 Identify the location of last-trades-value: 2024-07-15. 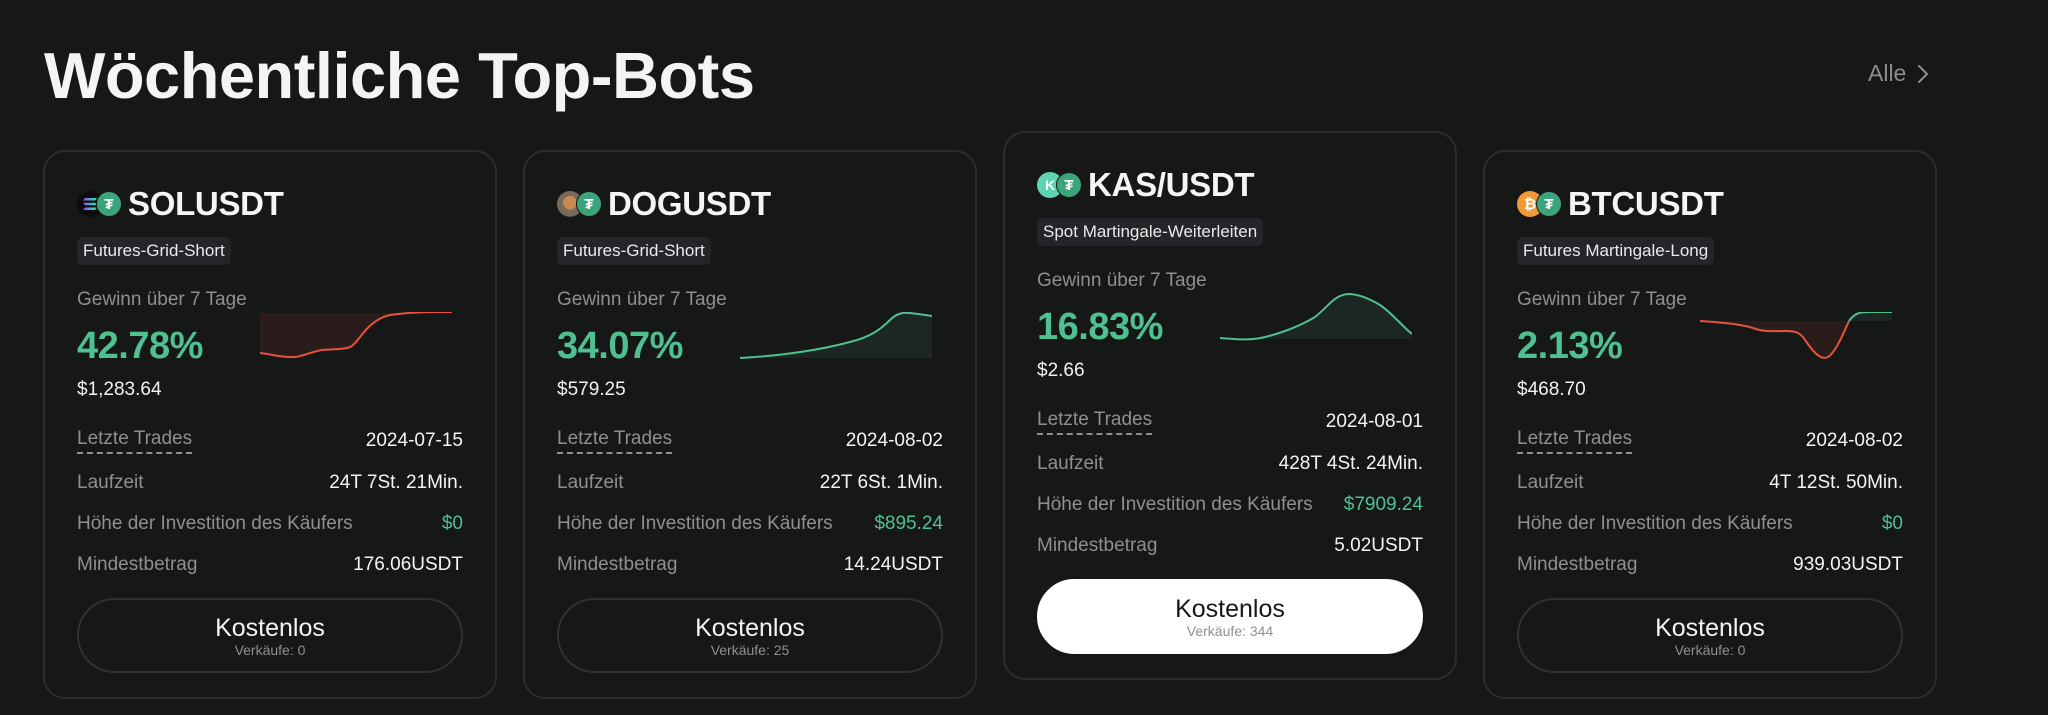
(414, 440).